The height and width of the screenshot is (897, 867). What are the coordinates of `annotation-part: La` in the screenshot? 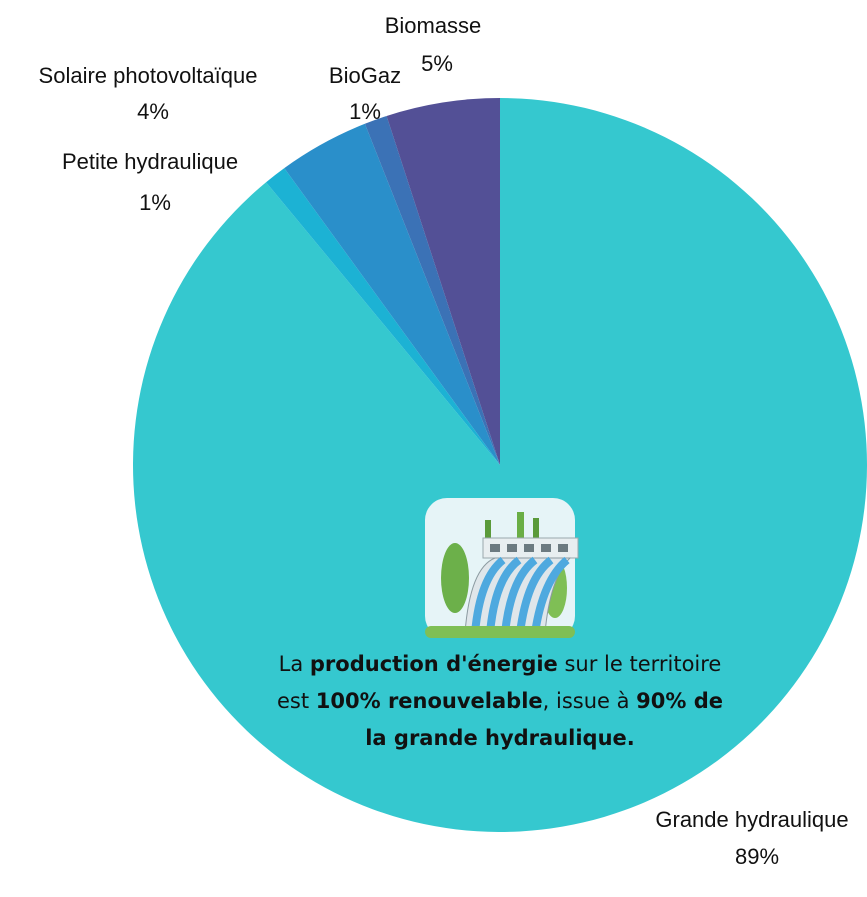 It's located at (294, 664).